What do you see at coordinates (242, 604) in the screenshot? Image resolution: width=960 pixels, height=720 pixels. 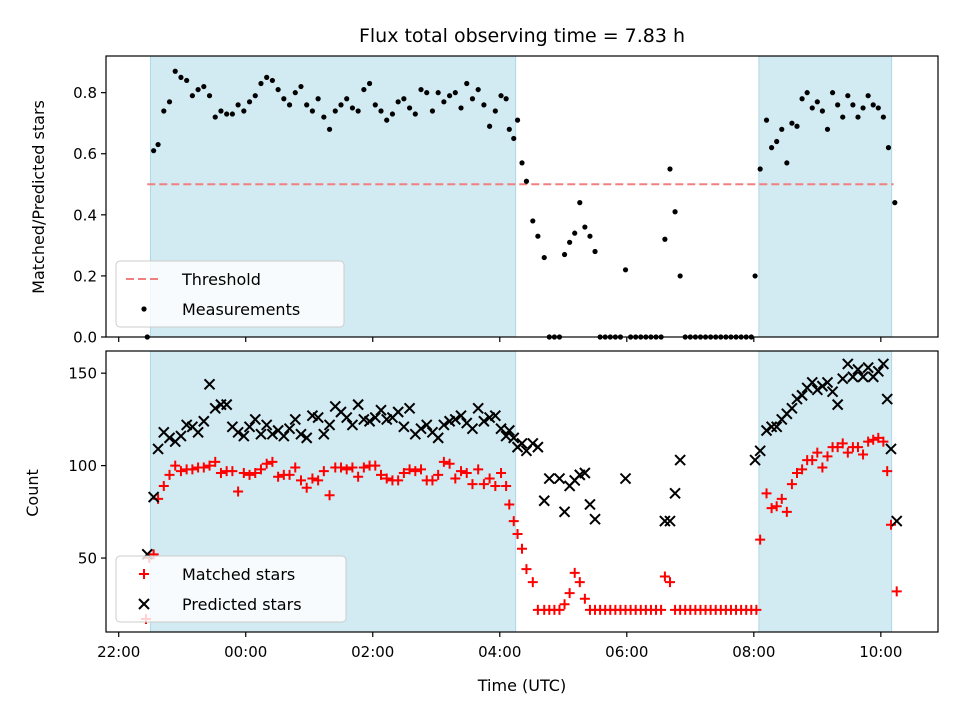 I see `legend-label: Predicted stars` at bounding box center [242, 604].